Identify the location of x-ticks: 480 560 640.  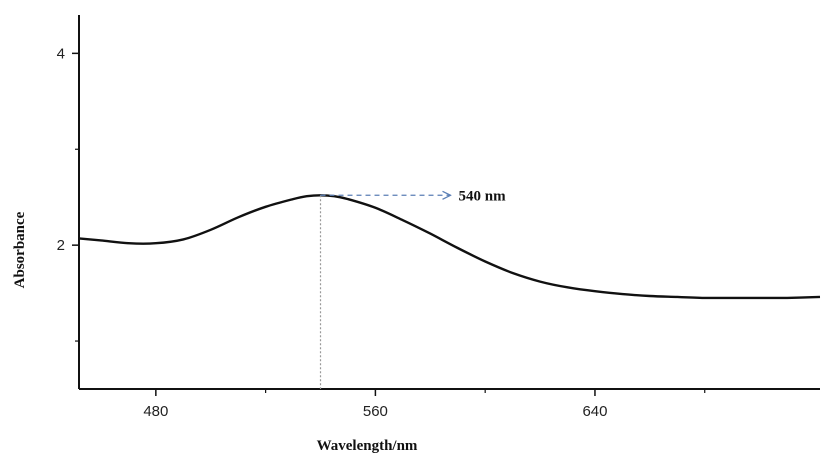
(424, 404).